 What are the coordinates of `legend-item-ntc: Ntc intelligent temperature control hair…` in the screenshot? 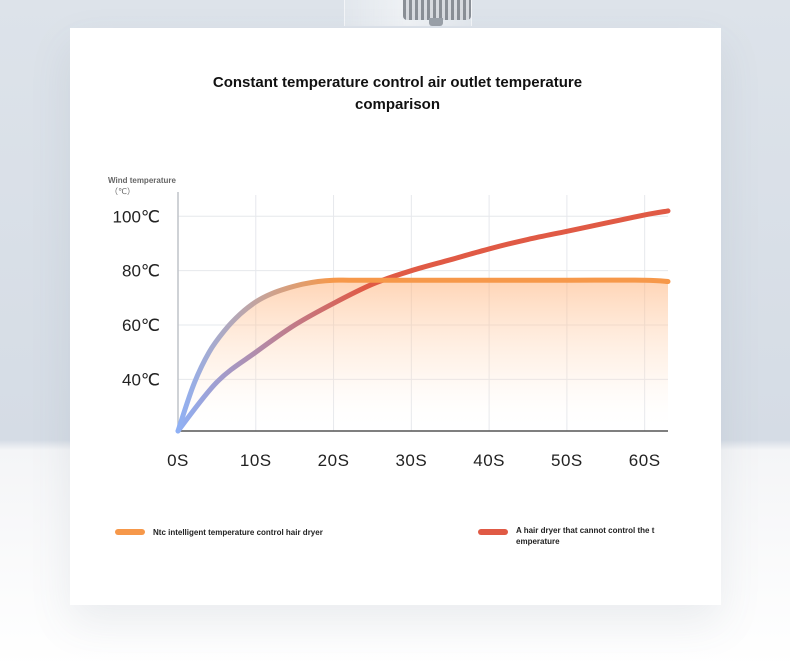 It's located at (219, 532).